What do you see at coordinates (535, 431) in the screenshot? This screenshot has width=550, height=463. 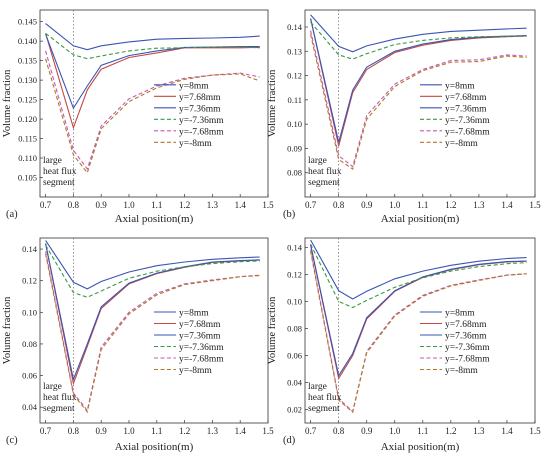 I see `x-tick-label: 1.5` at bounding box center [535, 431].